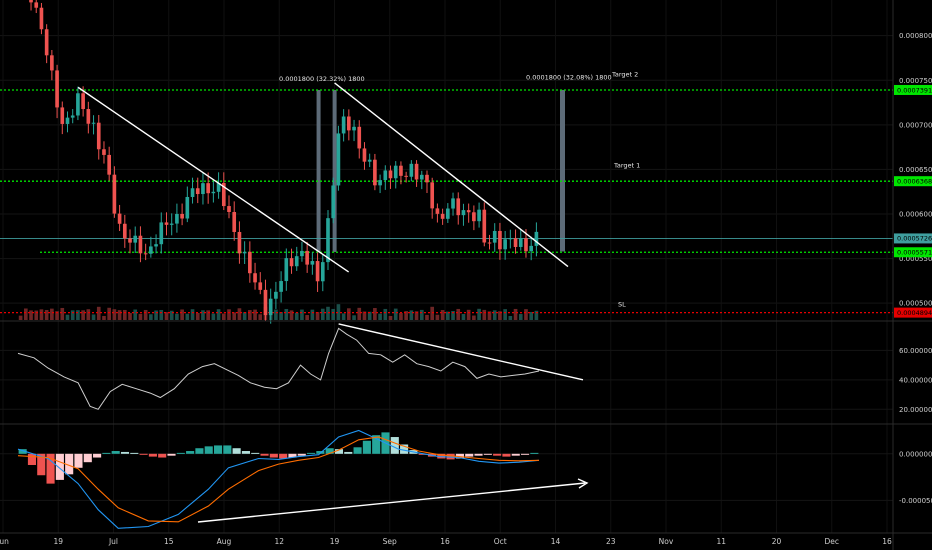 The height and width of the screenshot is (550, 932). What do you see at coordinates (583, 483) in the screenshot?
I see `macd-trendline-arrowhead` at bounding box center [583, 483].